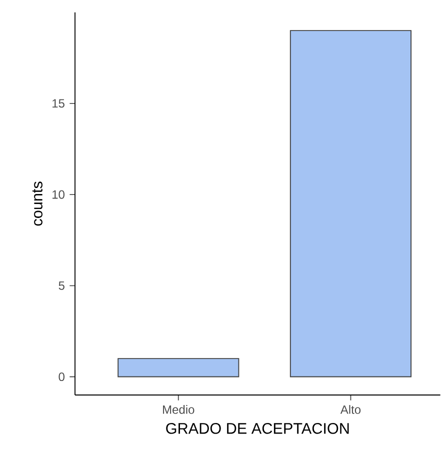 This screenshot has width=447, height=458. Describe the element at coordinates (350, 409) in the screenshot. I see `x-tick-label: Alto` at that location.